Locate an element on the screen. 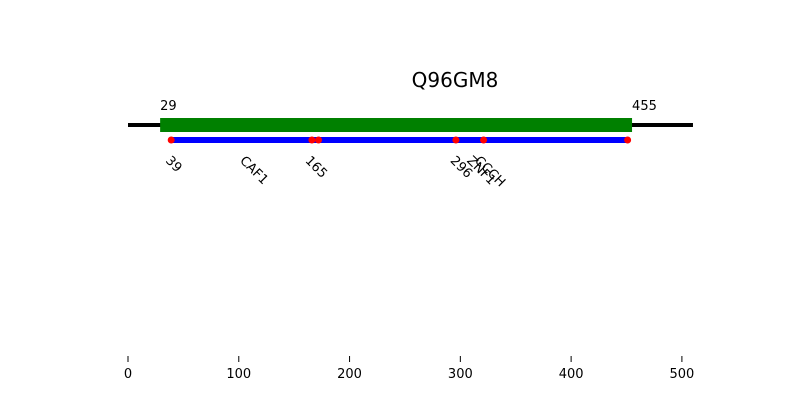  feature-label-2: 165 is located at coordinates (316, 167).